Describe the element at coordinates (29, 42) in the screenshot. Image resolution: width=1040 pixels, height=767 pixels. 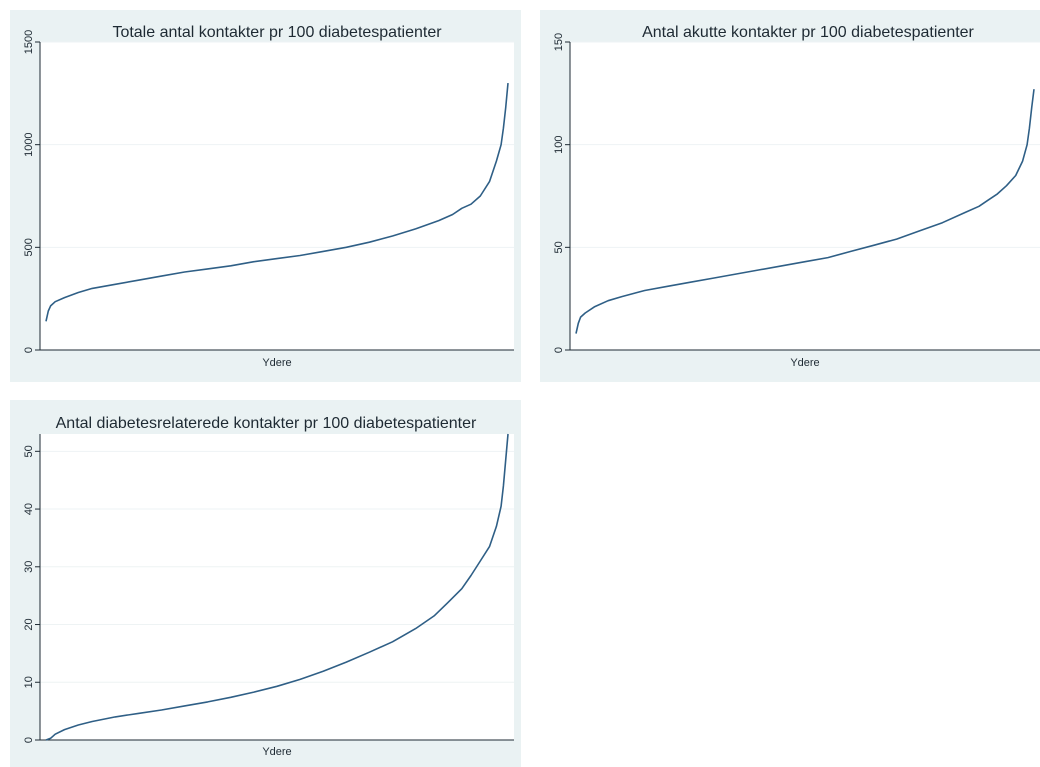
I see `y-tick-label: 1500` at that location.